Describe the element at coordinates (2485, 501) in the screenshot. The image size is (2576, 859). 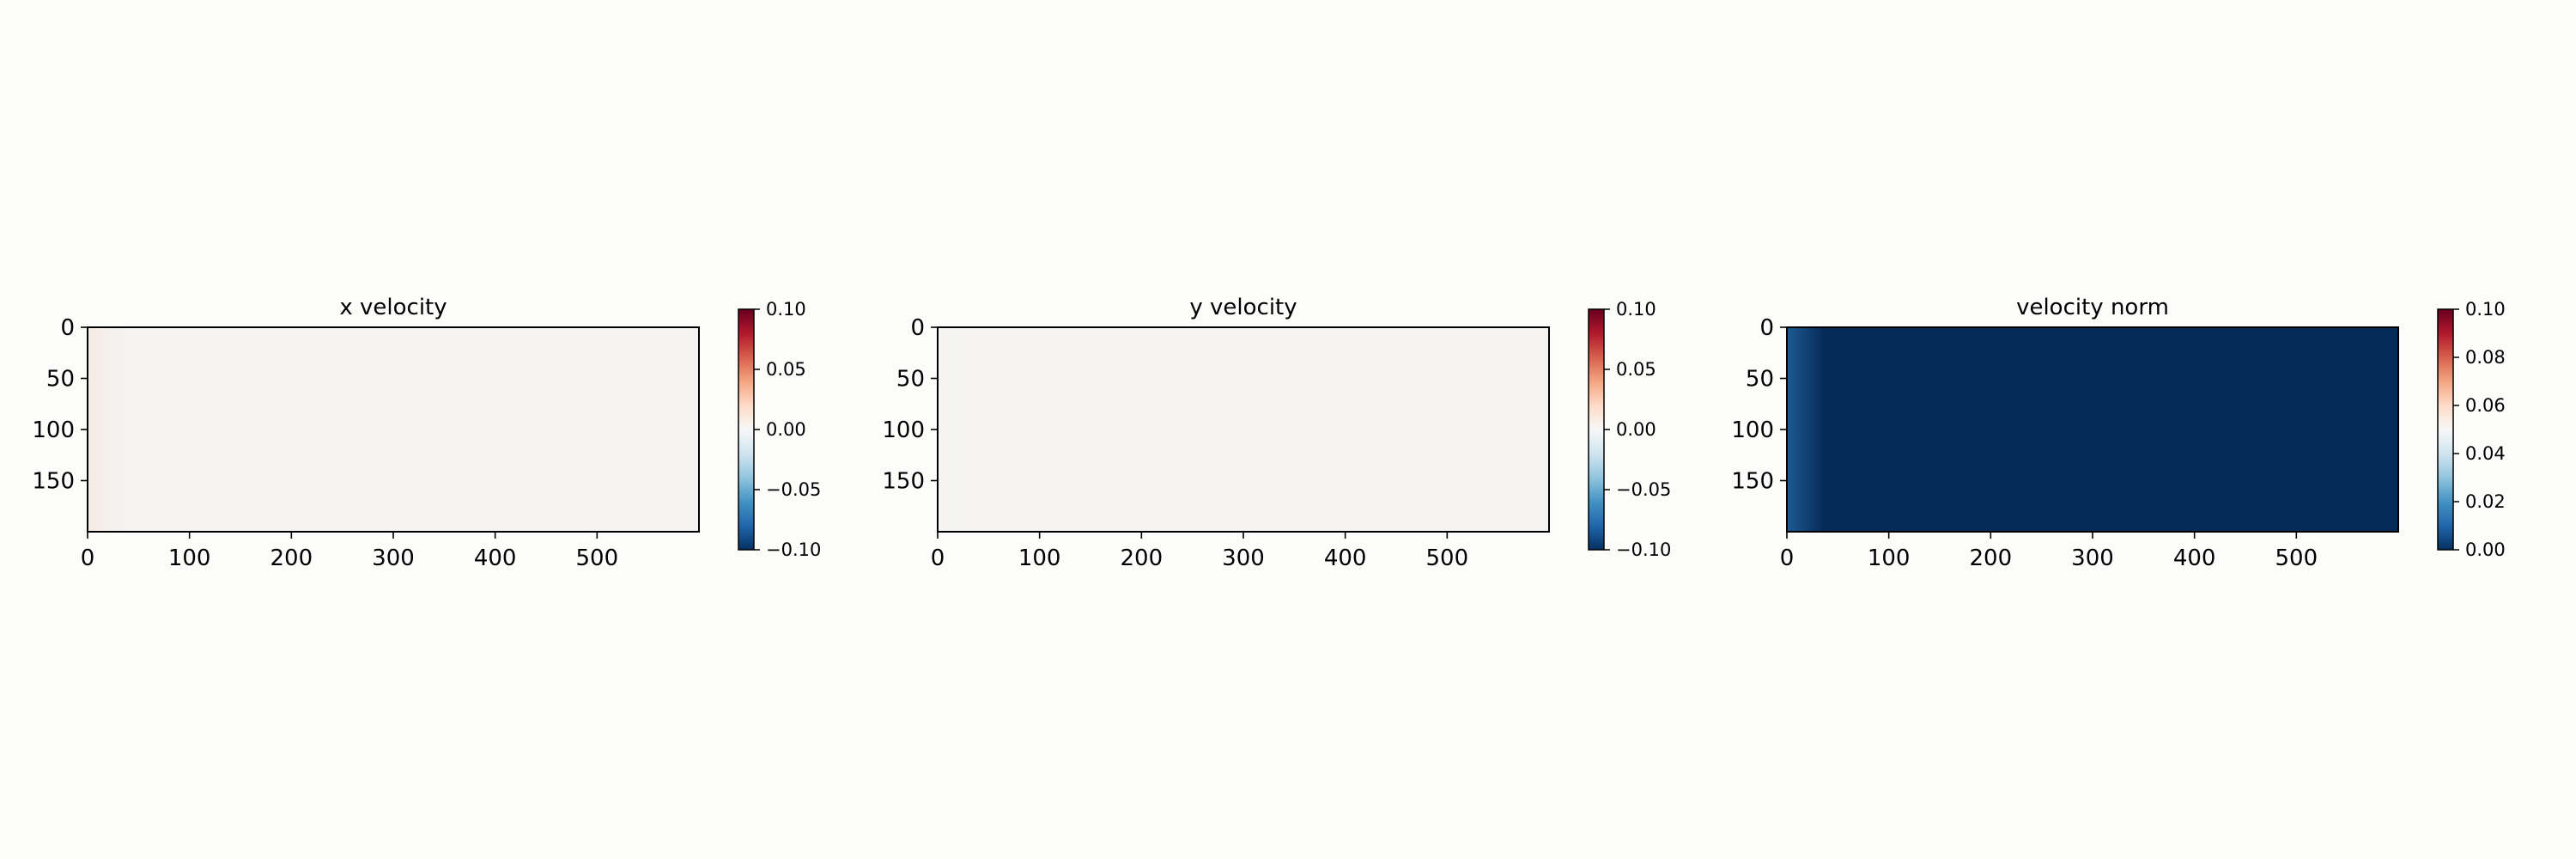
I see `colorbar-tick-label: 0.02` at that location.